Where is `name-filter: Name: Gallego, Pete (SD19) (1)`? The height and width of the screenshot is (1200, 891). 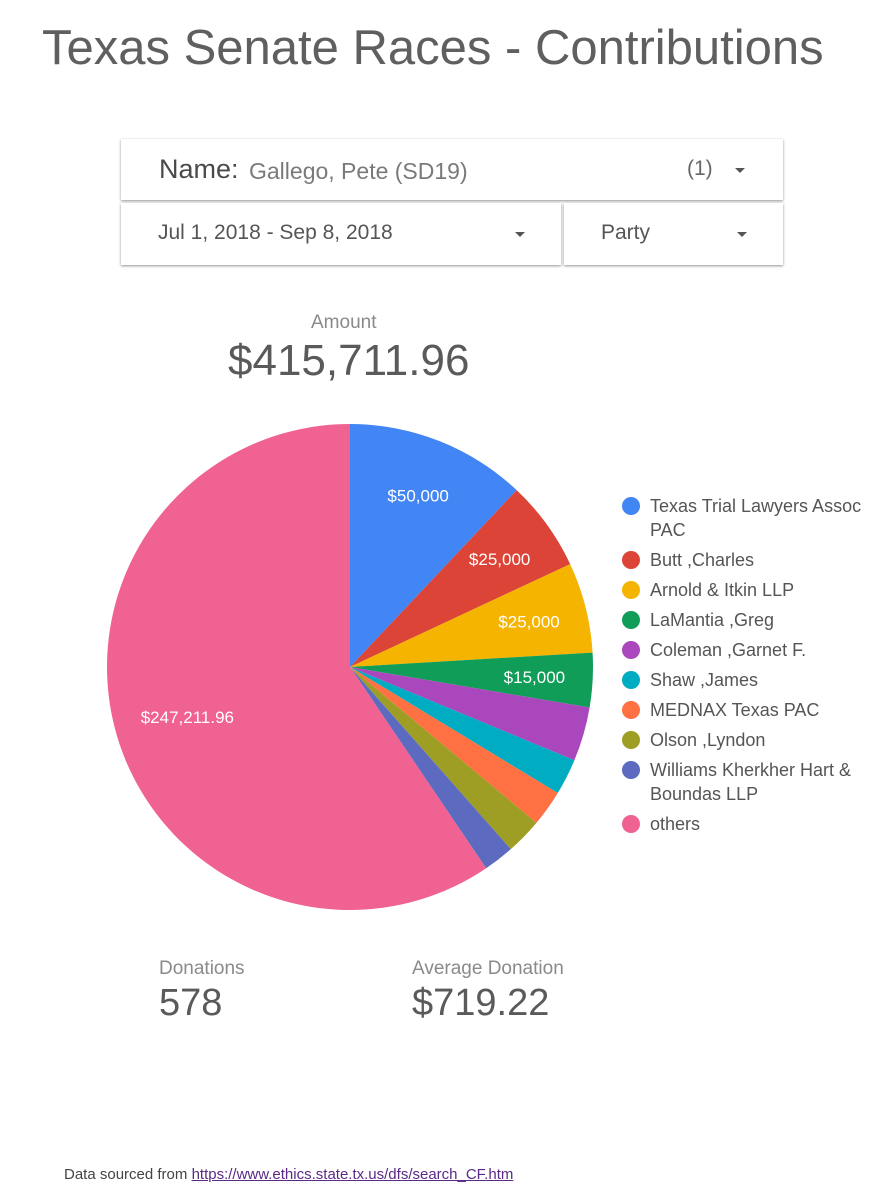 name-filter: Name: Gallego, Pete (SD19) (1) is located at coordinates (452, 169).